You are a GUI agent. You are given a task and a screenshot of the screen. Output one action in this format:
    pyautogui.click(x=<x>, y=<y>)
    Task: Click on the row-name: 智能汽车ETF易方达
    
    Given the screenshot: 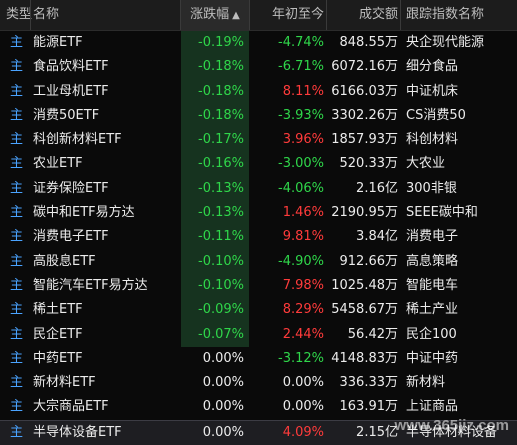 What is the action you would take?
    pyautogui.click(x=90, y=285)
    